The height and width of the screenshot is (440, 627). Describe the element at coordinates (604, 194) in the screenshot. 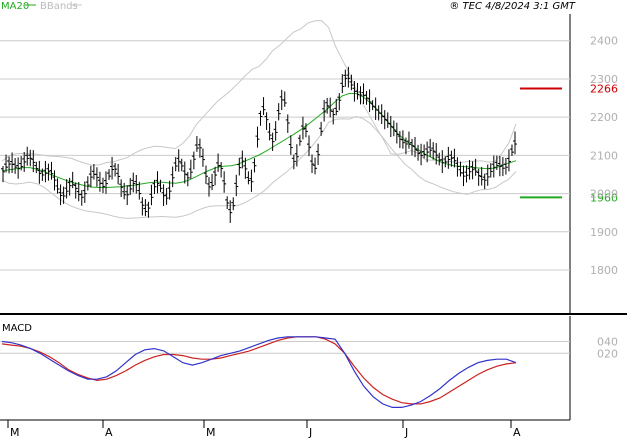

I see `price-y-tick-label: 2000` at that location.